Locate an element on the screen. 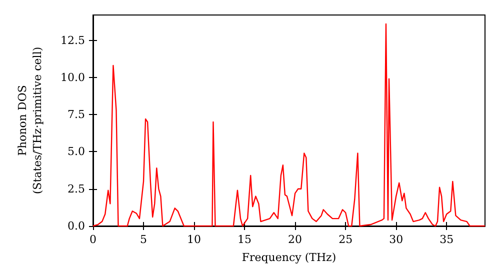 This screenshot has height=280, width=500. x-tick-label: 20 is located at coordinates (295, 239).